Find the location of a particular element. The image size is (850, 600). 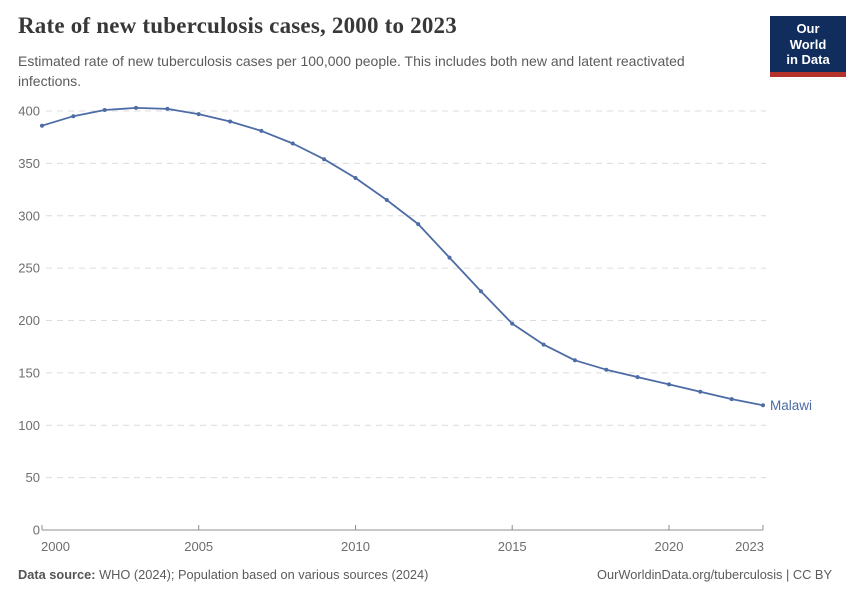

x-tick-label: 2005 is located at coordinates (198, 546).